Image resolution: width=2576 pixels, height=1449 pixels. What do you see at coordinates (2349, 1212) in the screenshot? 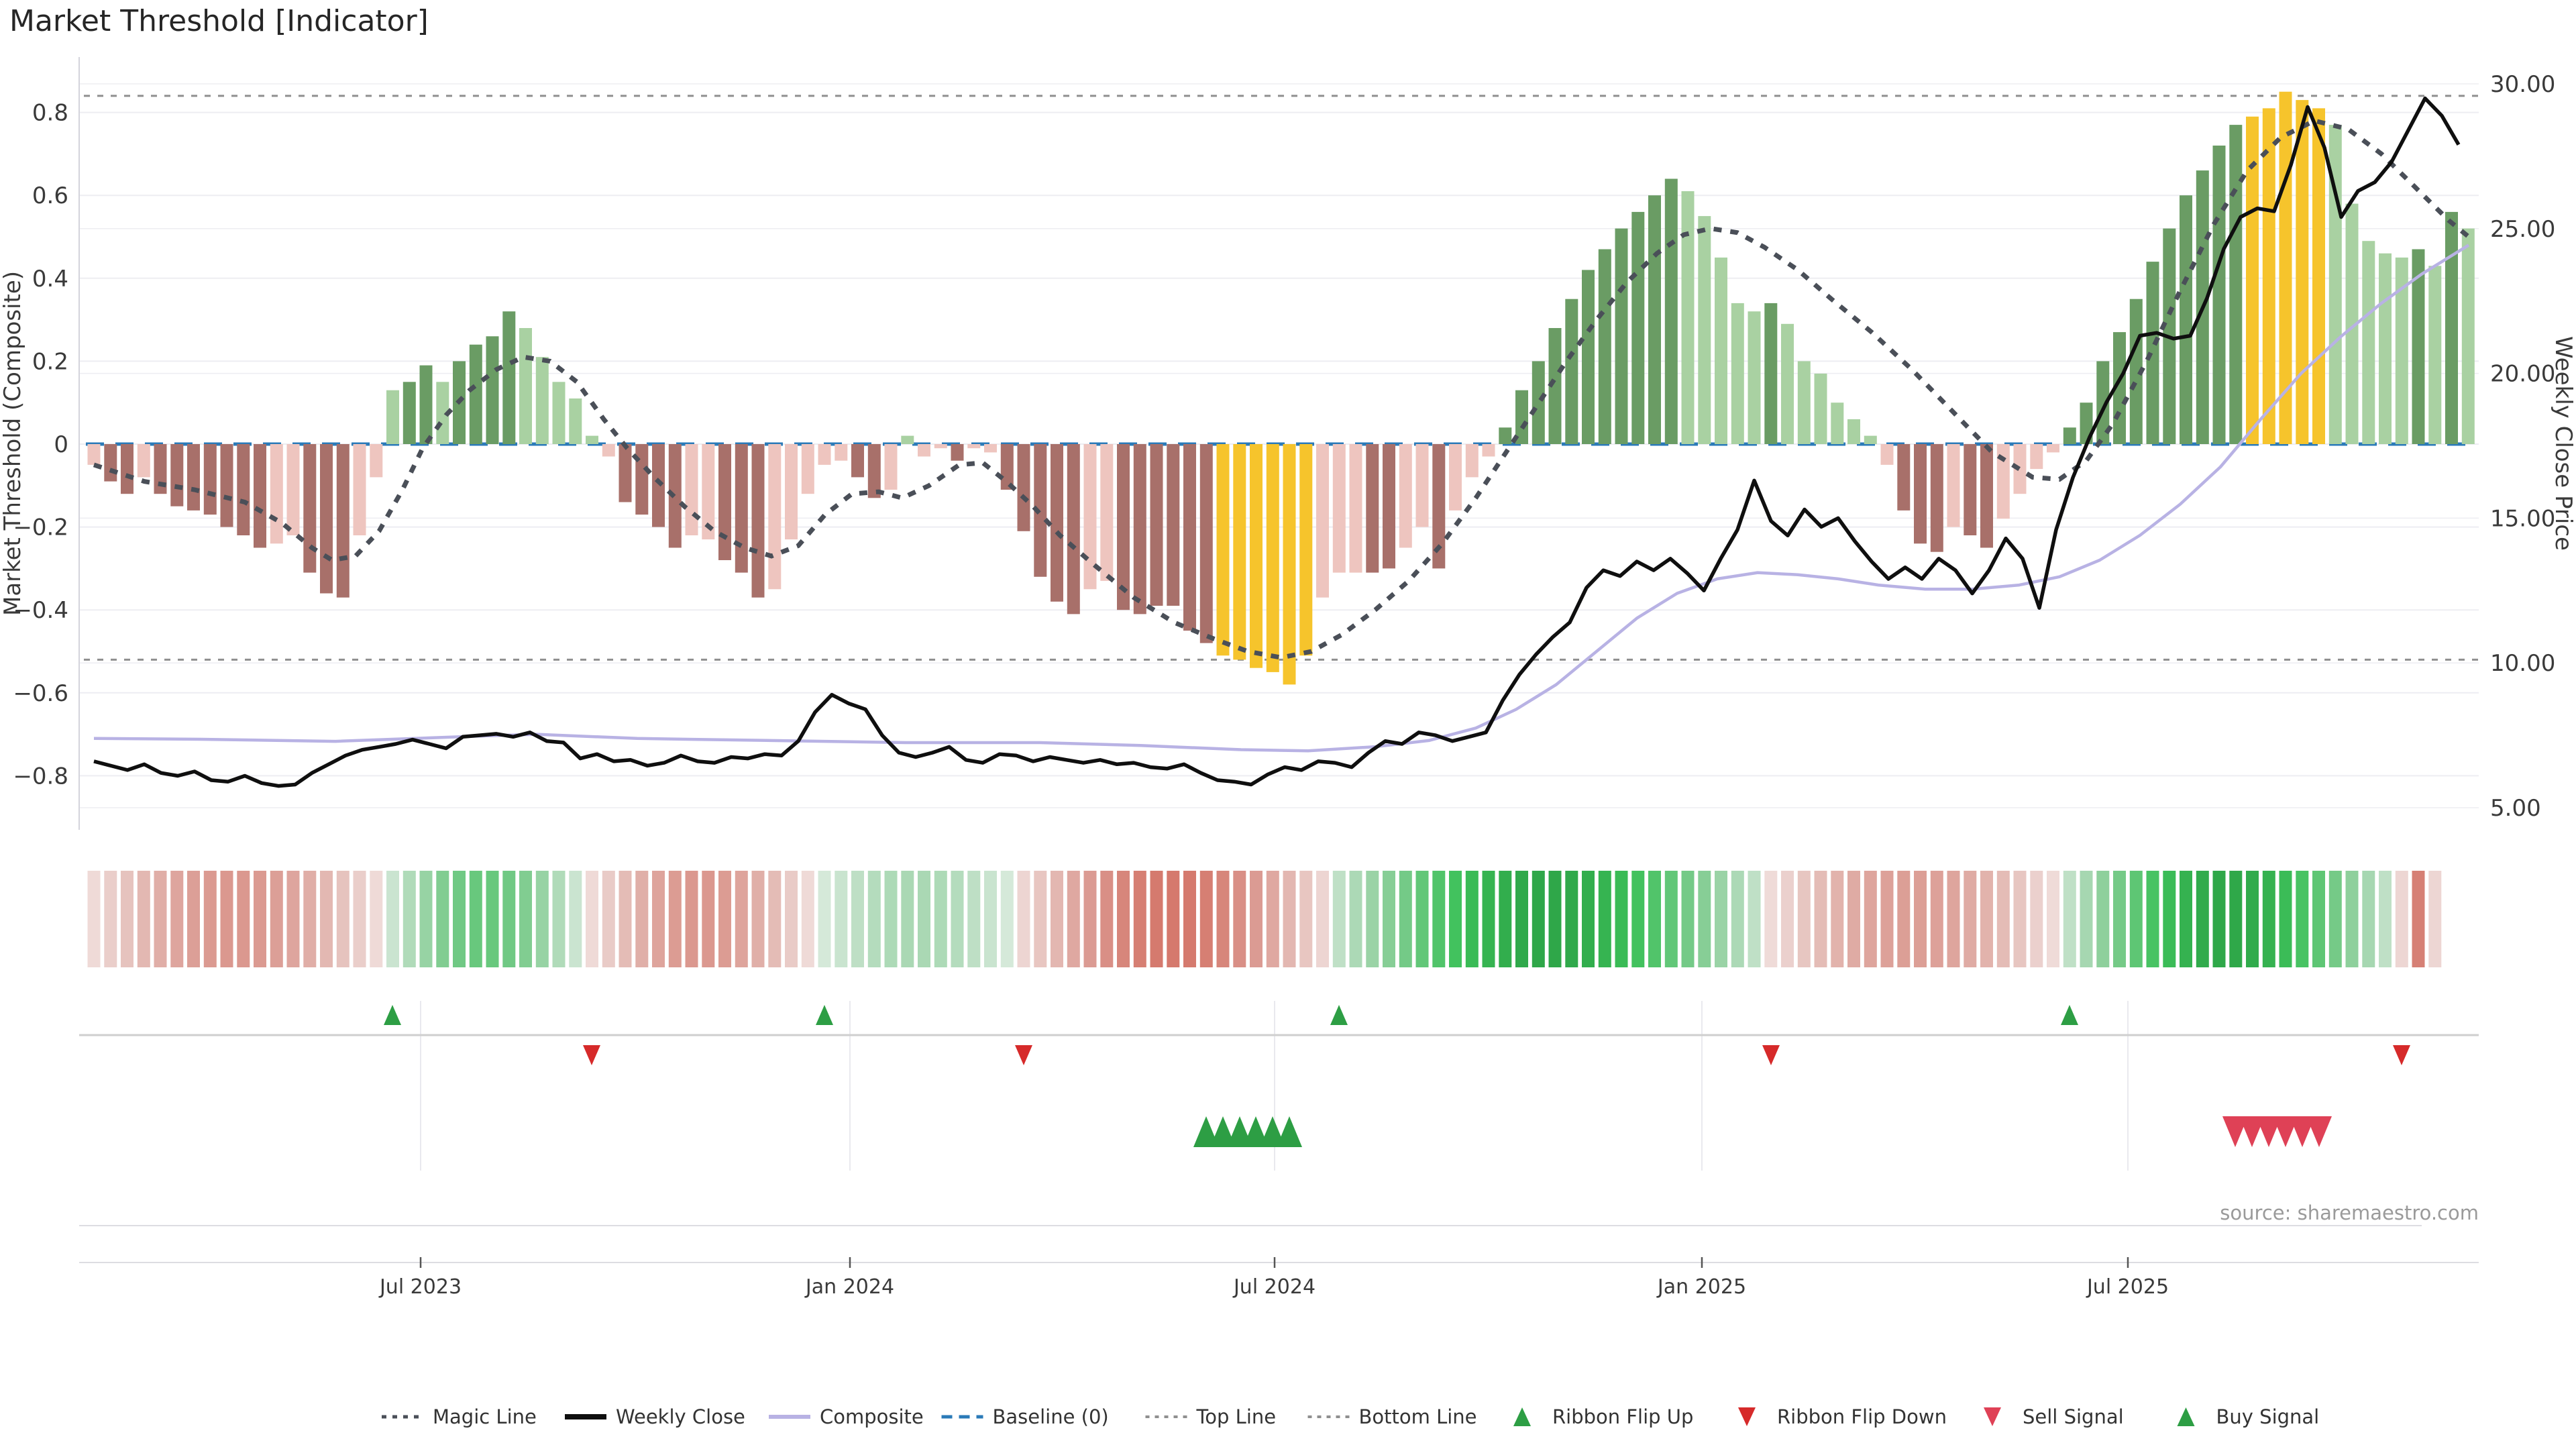
I see `source-attribution: source: sharemaestro.com` at bounding box center [2349, 1212].